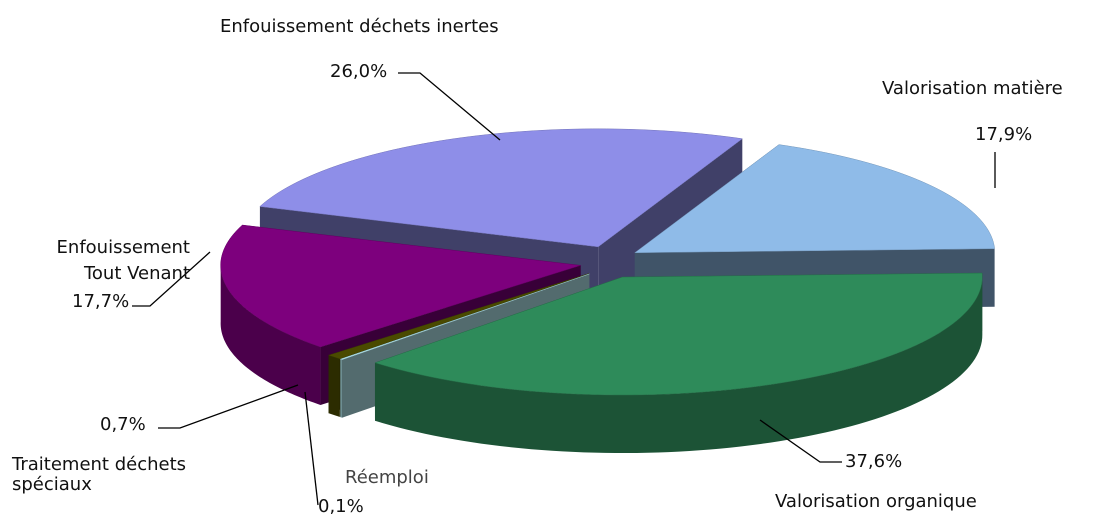  Describe the element at coordinates (1004, 134) in the screenshot. I see `label: 17,9%` at that location.